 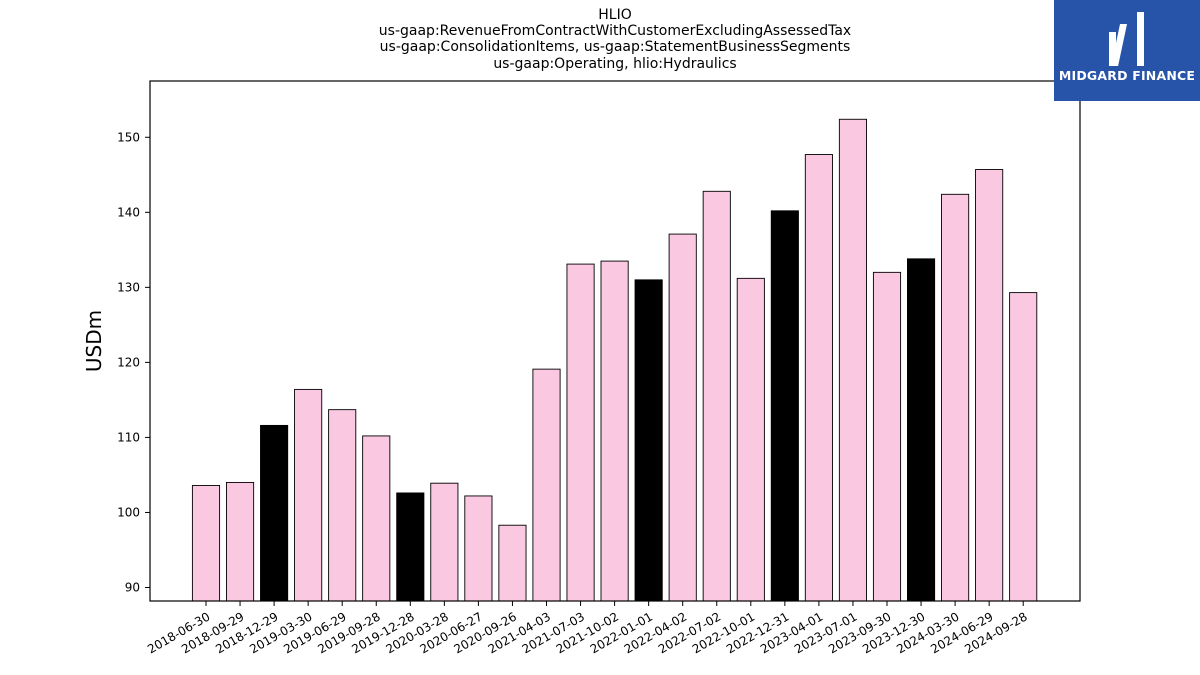 I want to click on midgard-finance-logo: MIDGARD FINANCE, so click(x=1127, y=50).